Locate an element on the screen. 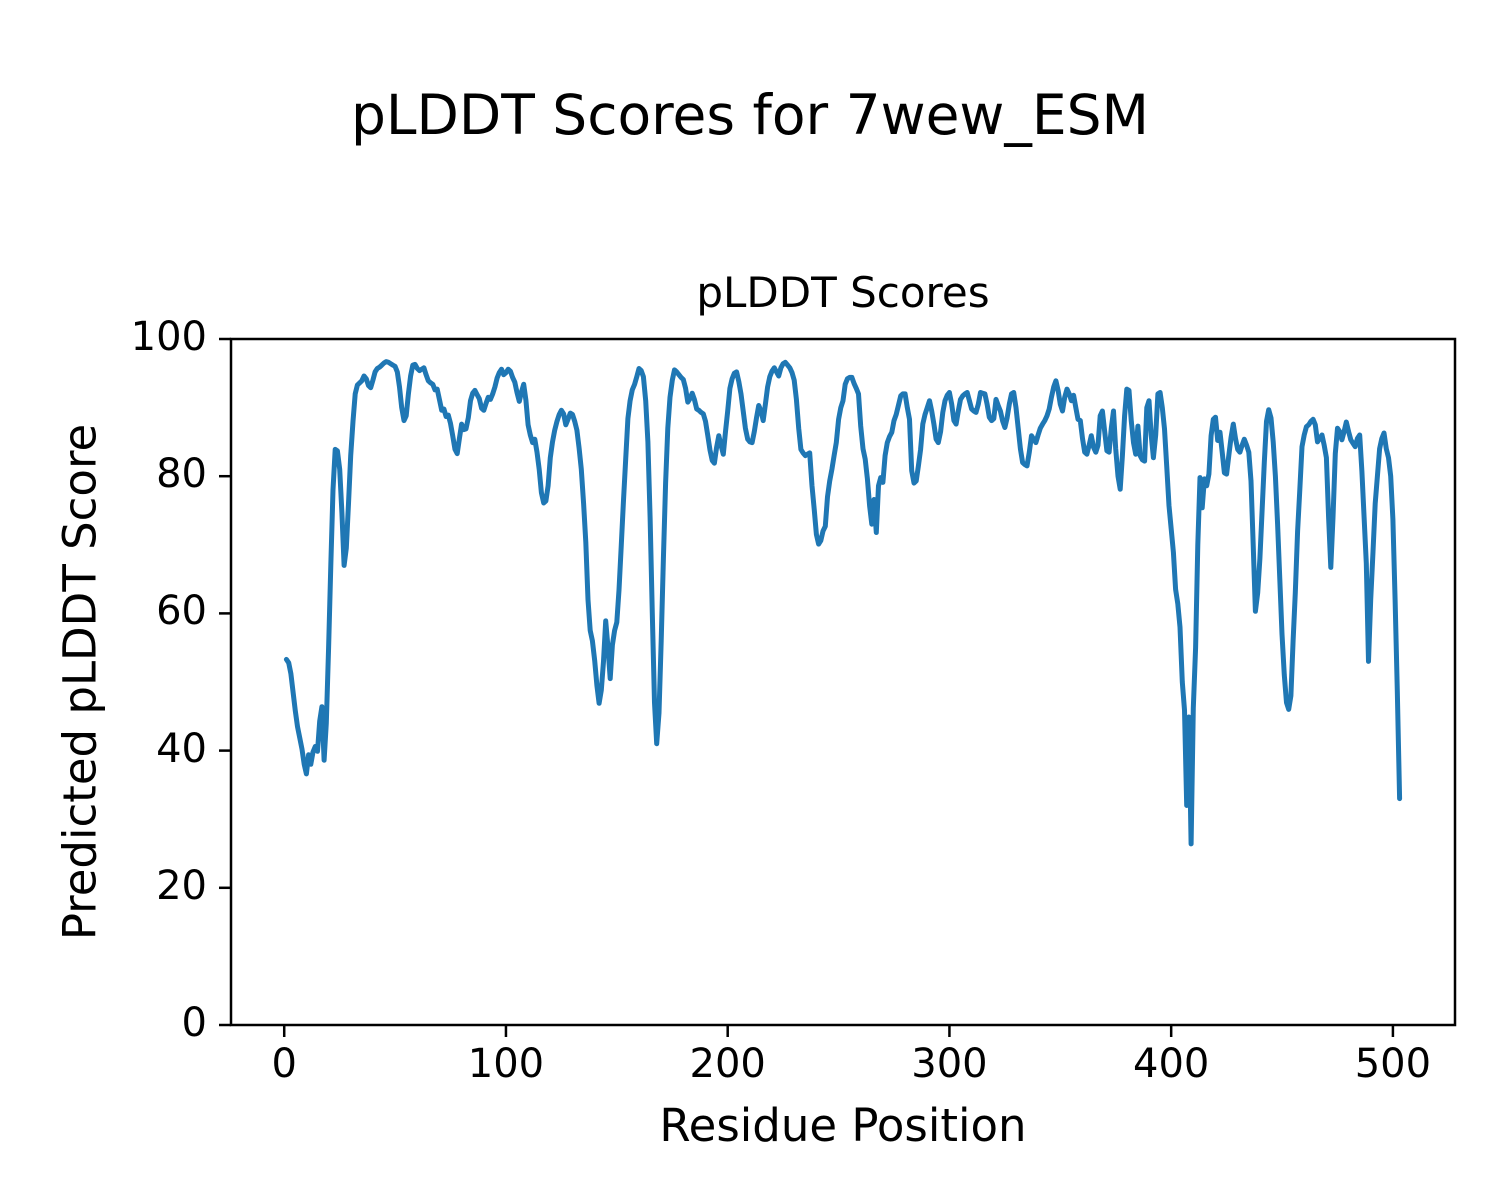  x-tick-label: 300 is located at coordinates (949, 1064).